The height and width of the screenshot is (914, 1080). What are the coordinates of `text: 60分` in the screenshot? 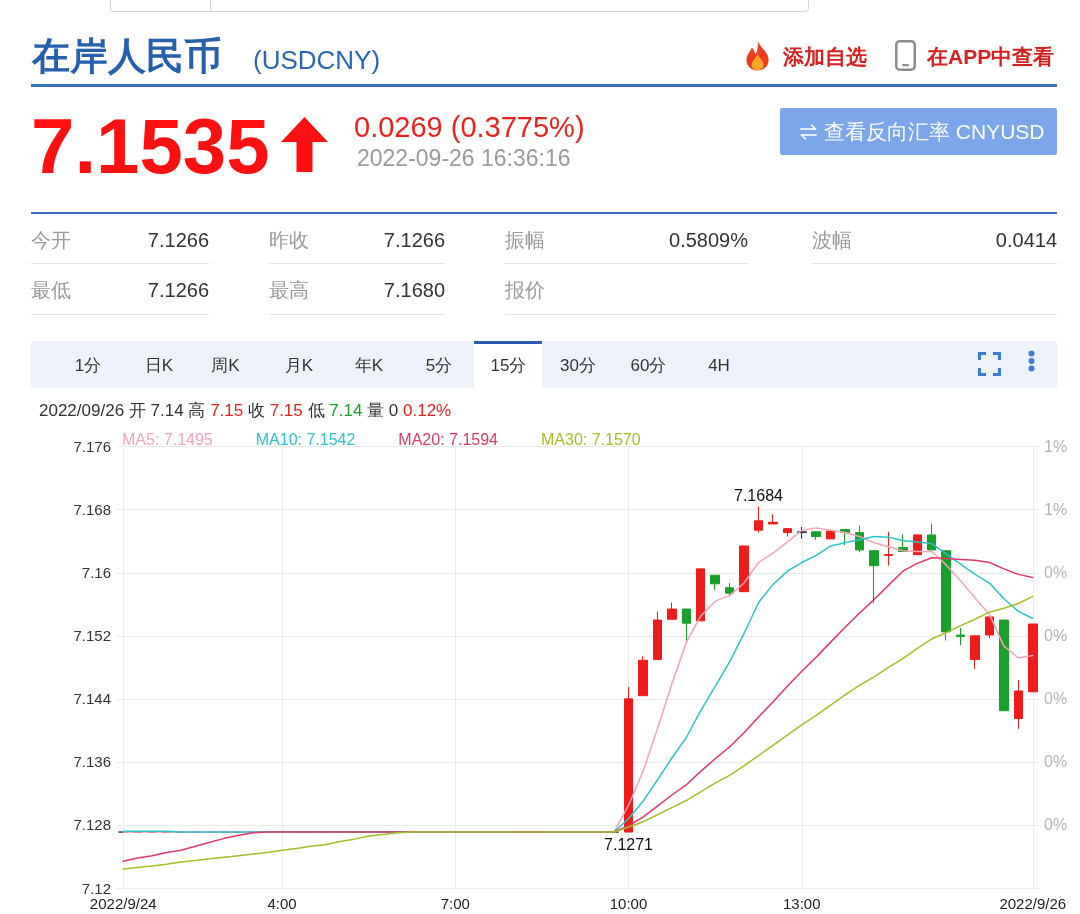 It's located at (648, 365).